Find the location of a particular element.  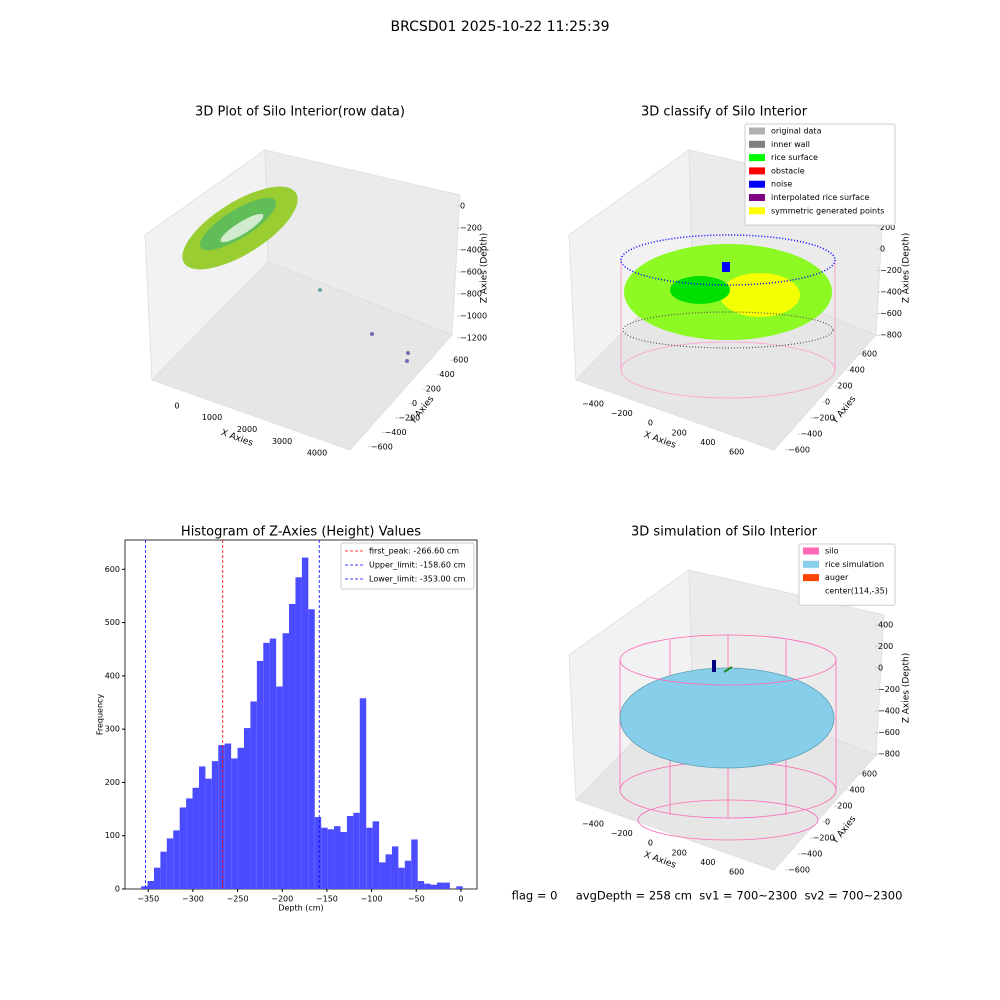

x-tick-label: 2000 is located at coordinates (247, 429).